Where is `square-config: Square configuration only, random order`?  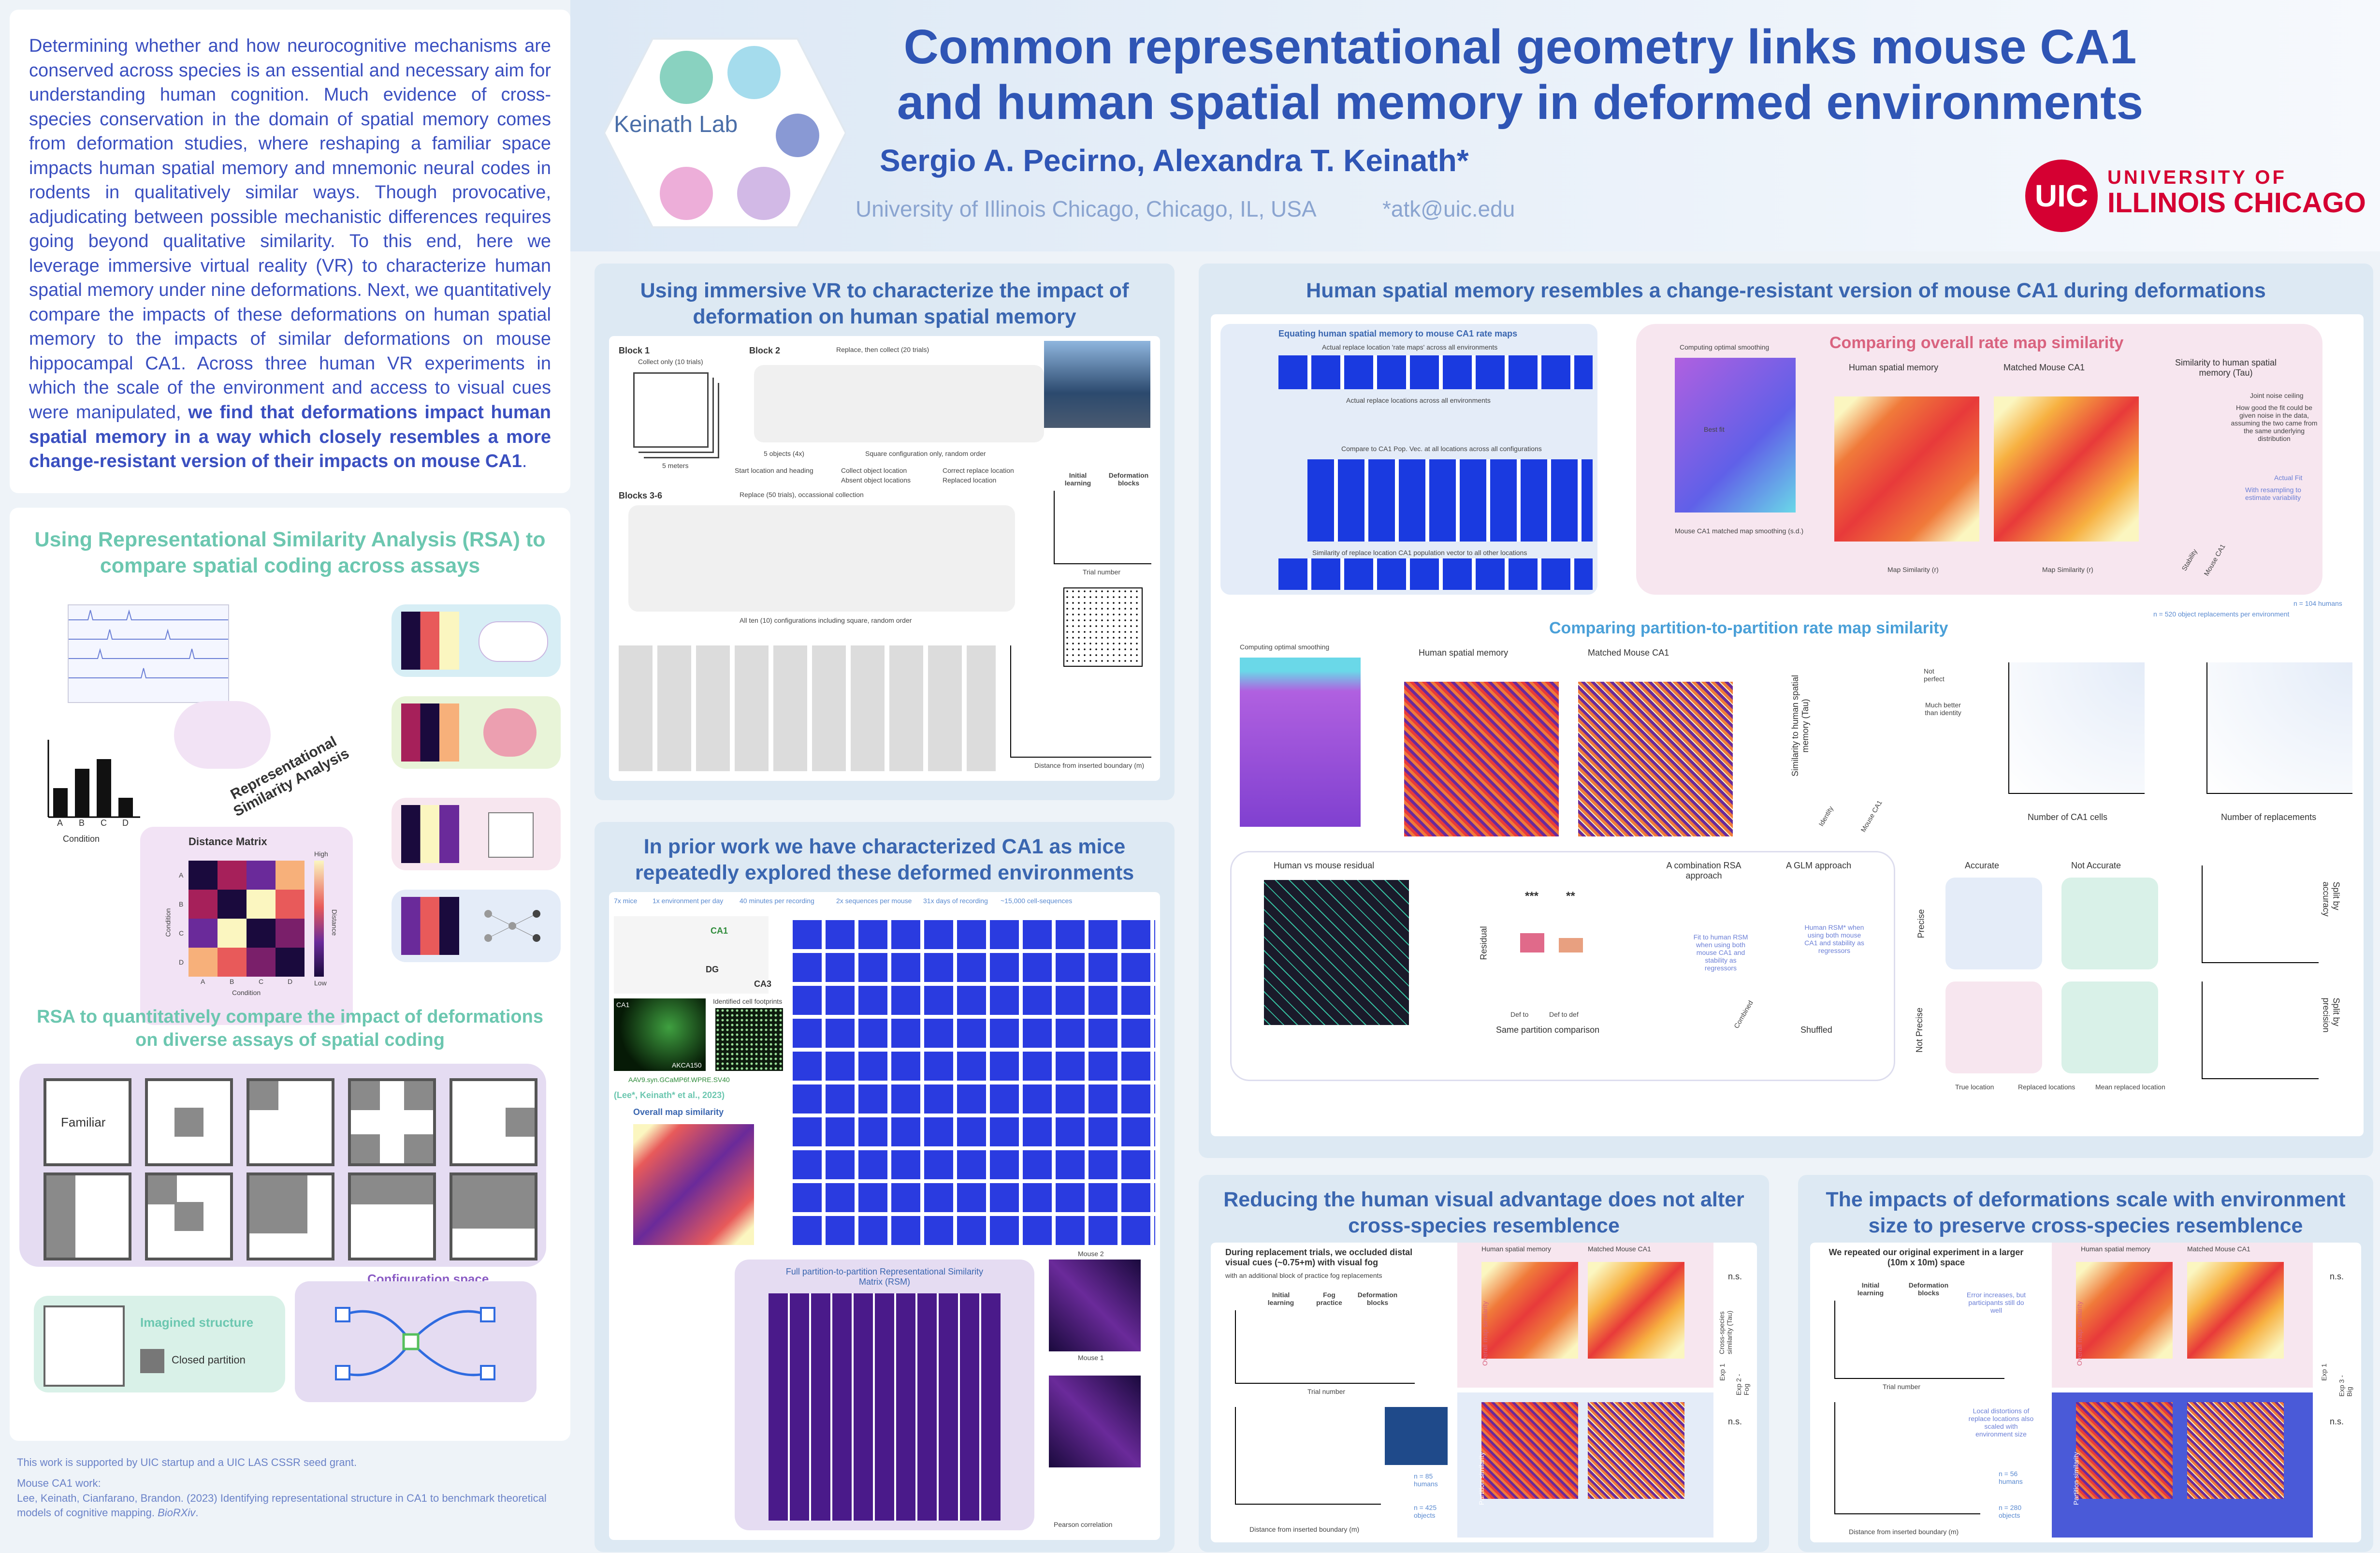
square-config: Square configuration only, random order is located at coordinates (926, 453).